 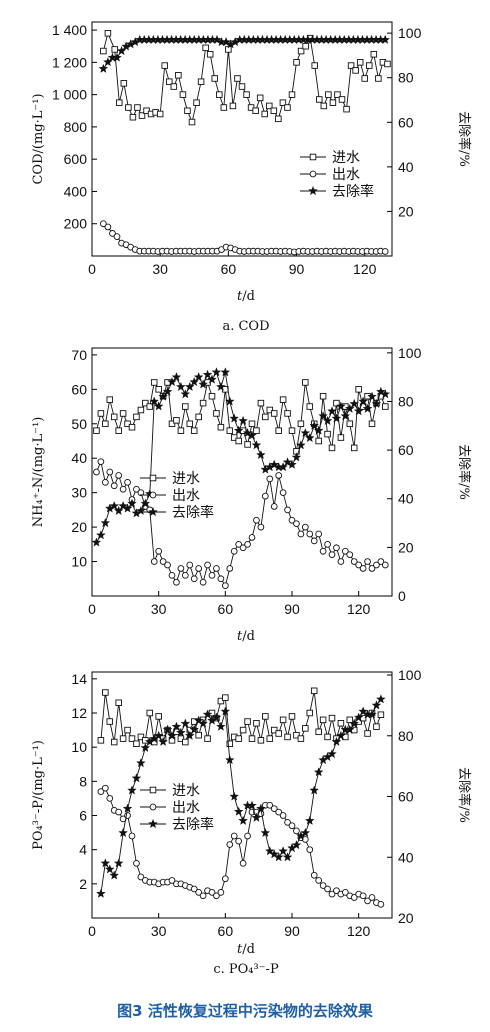 What do you see at coordinates (38, 472) in the screenshot?
I see `y-axis-title: NH₄⁺-N/(mg·L⁻¹)` at bounding box center [38, 472].